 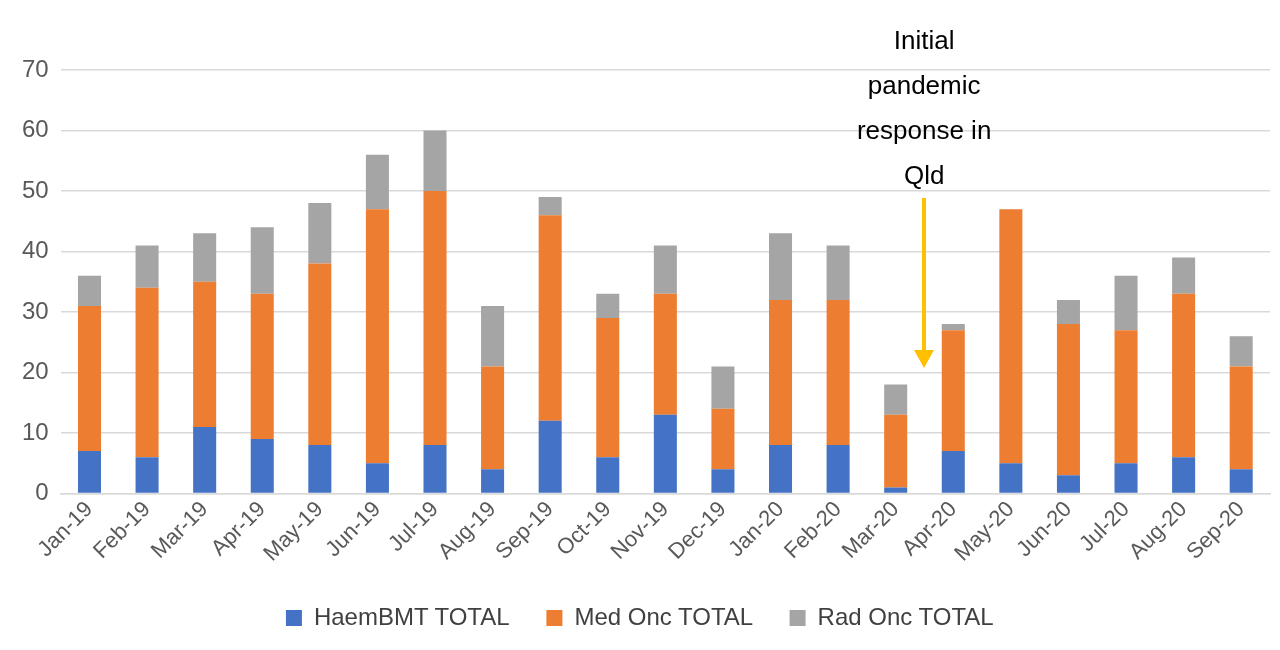 What do you see at coordinates (411, 616) in the screenshot?
I see `legend-label: HaemBMT TOTAL` at bounding box center [411, 616].